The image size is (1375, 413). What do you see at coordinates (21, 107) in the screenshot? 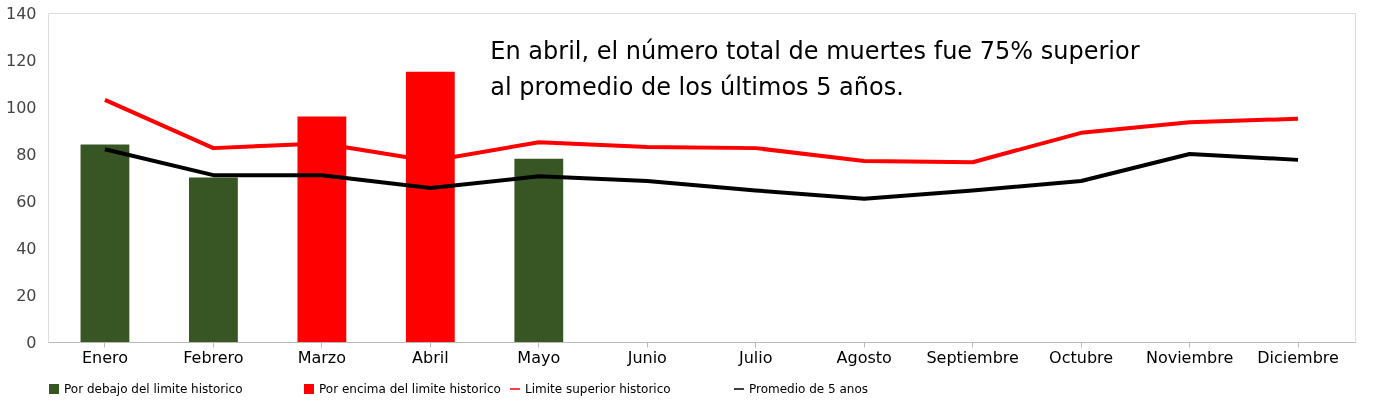
I see `y-tick-label: 100` at bounding box center [21, 107].